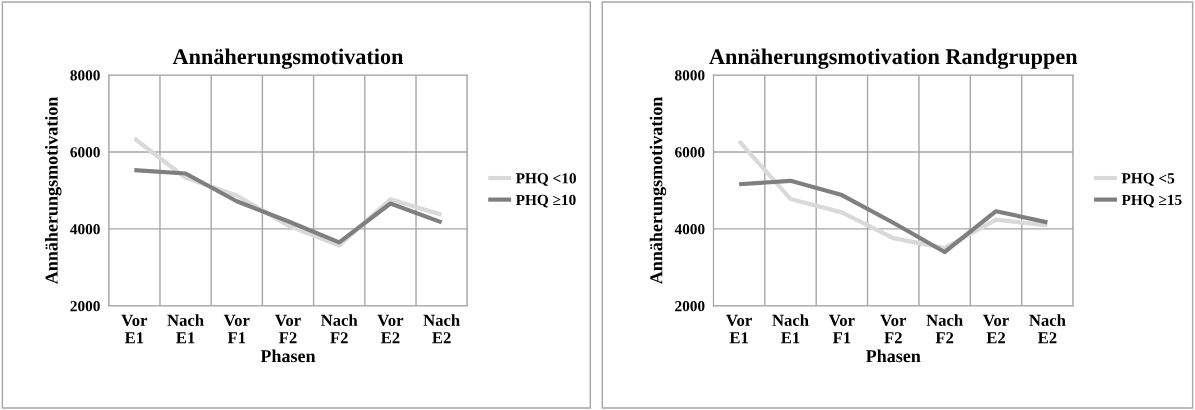 The height and width of the screenshot is (410, 1195). Describe the element at coordinates (545, 201) in the screenshot. I see `legend-label: PHQ ≥10` at that location.